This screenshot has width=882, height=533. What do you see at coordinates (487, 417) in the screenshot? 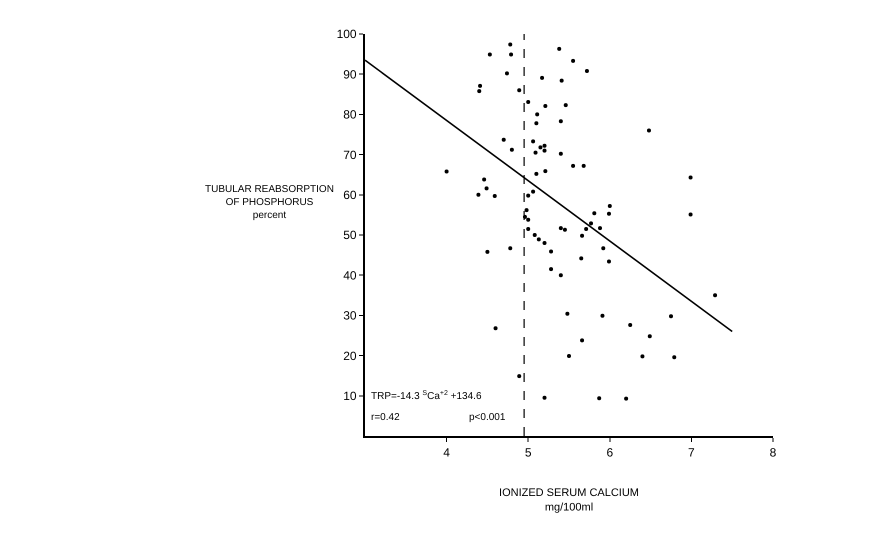
I see `annotation: p<0.001` at bounding box center [487, 417].